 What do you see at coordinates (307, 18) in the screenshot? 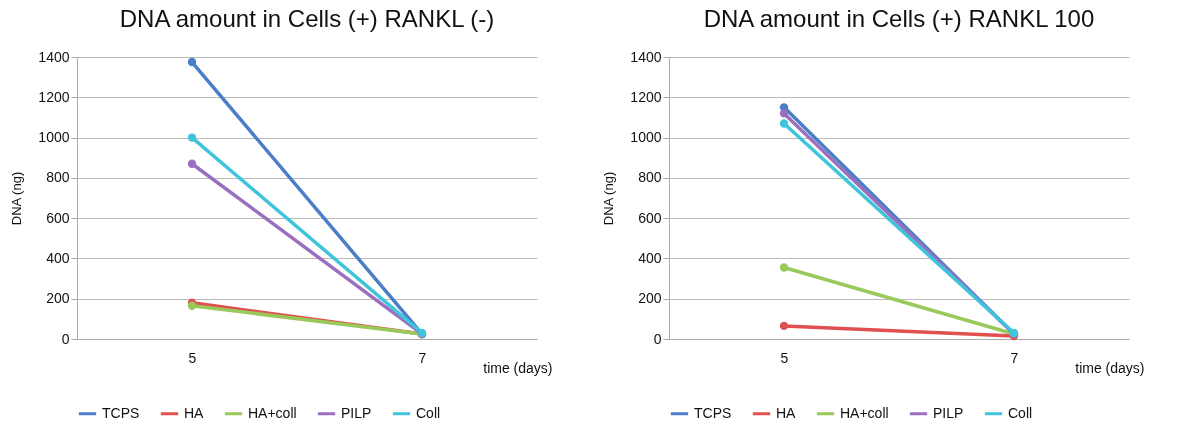
I see `chart-title: DNA amount in Cells (+) RANKL (-)` at bounding box center [307, 18].